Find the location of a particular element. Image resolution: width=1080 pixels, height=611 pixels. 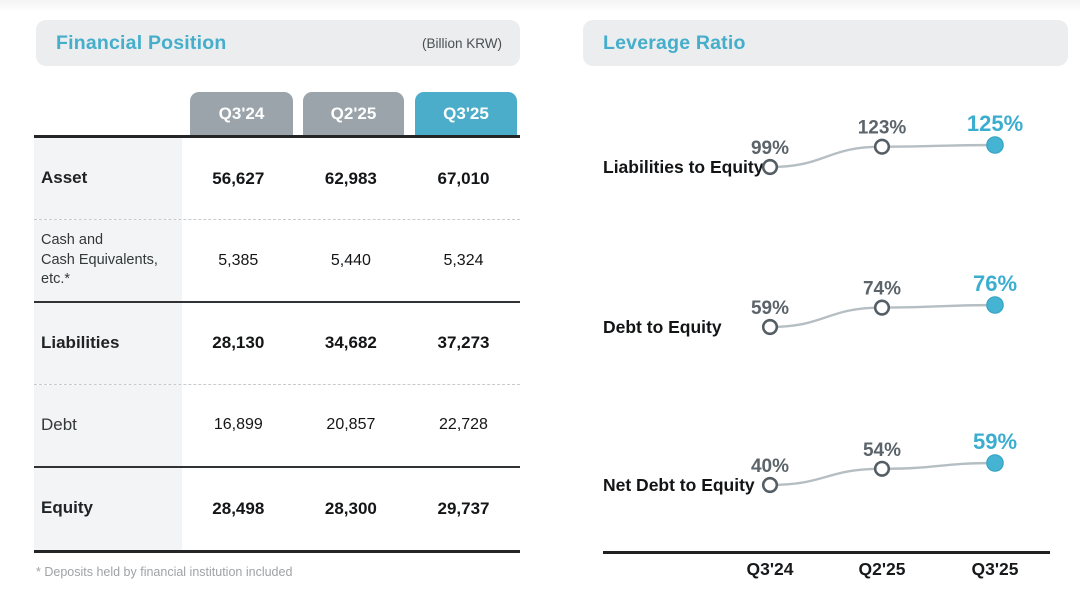

chart-series-label: Liabilities to Equity is located at coordinates (683, 167).